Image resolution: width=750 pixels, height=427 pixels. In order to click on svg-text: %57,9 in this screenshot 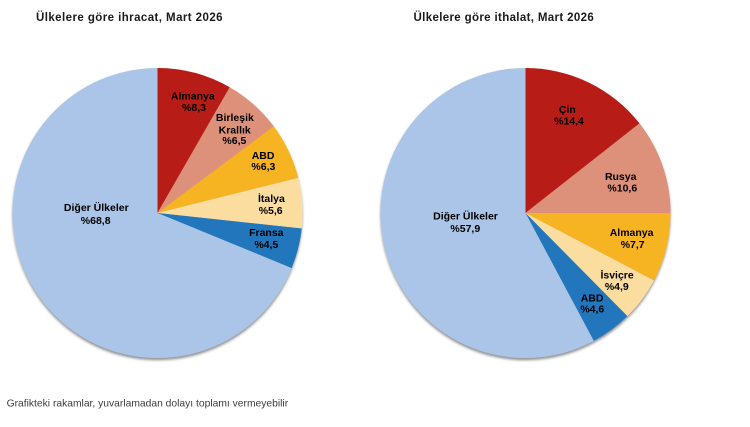, I will do `click(465, 229)`.